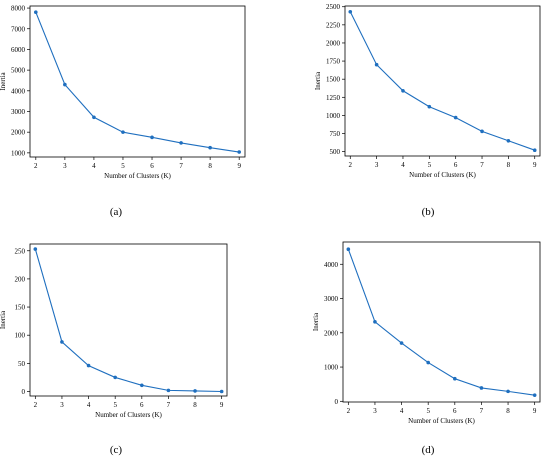 This screenshot has width=550, height=460. What do you see at coordinates (20, 308) in the screenshot?
I see `y-tick-label: 150` at bounding box center [20, 308].